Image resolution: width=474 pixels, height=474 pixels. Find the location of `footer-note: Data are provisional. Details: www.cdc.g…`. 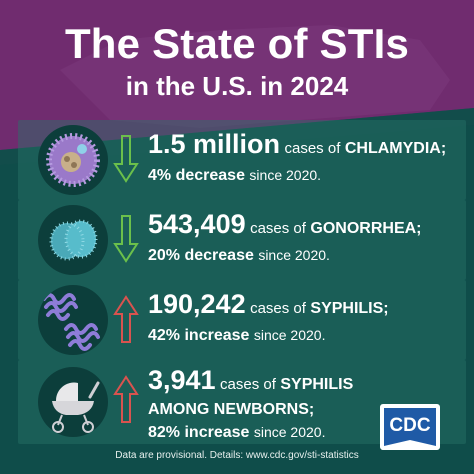

footer-note: Data are provisional. Details: www.cdc.g… is located at coordinates (237, 455).